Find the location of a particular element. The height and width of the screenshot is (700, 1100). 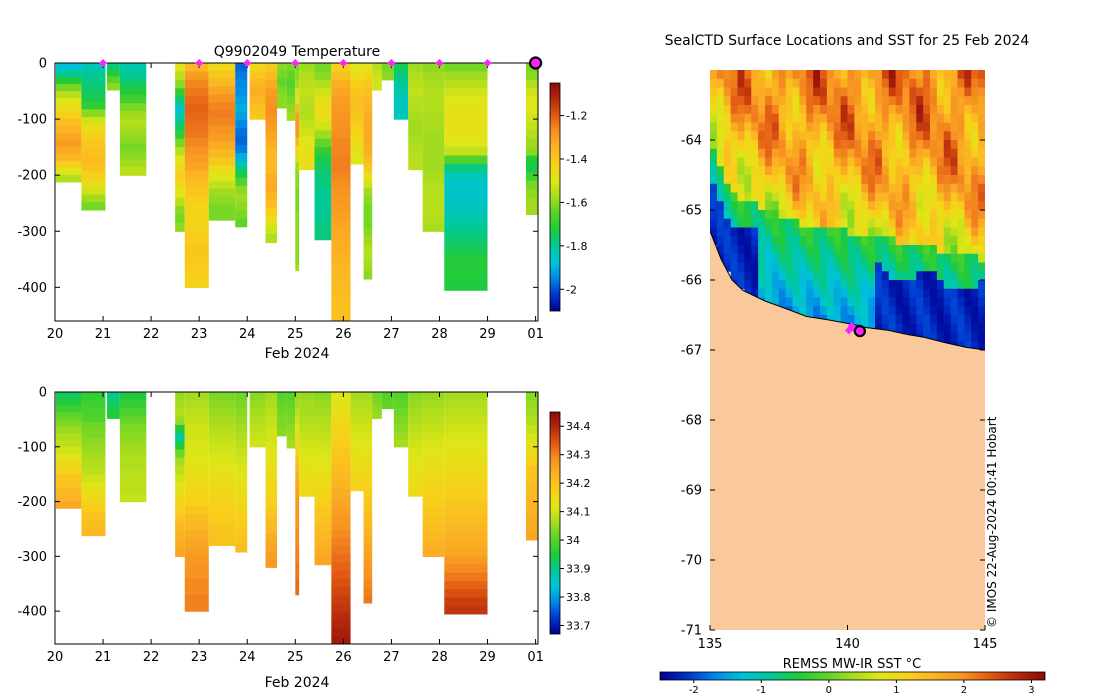

colorbar-tick-label: -2 is located at coordinates (694, 690).